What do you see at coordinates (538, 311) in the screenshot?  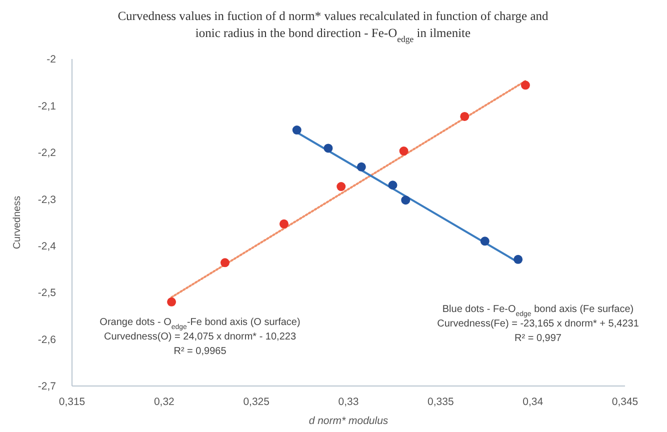 I see `annotation: Blue dots - Fe-O$_{edge}$ bond axis (Fe surface)` at bounding box center [538, 311].